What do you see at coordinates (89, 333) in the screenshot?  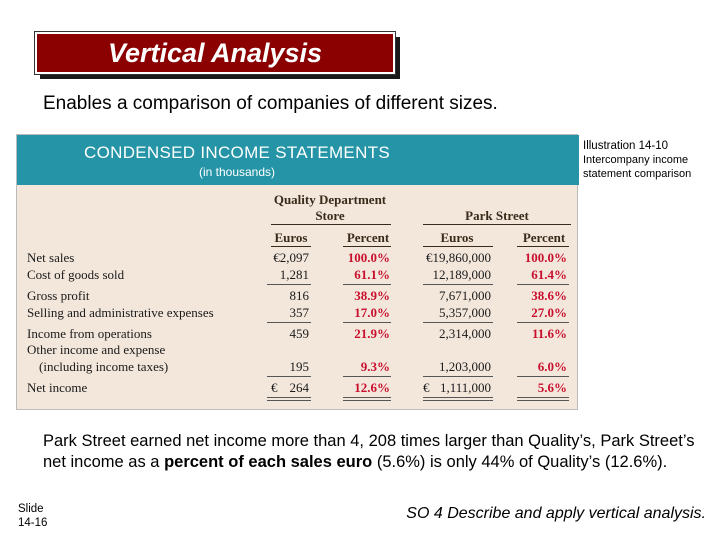 I see `row-label-income-operations: Income from operations` at bounding box center [89, 333].